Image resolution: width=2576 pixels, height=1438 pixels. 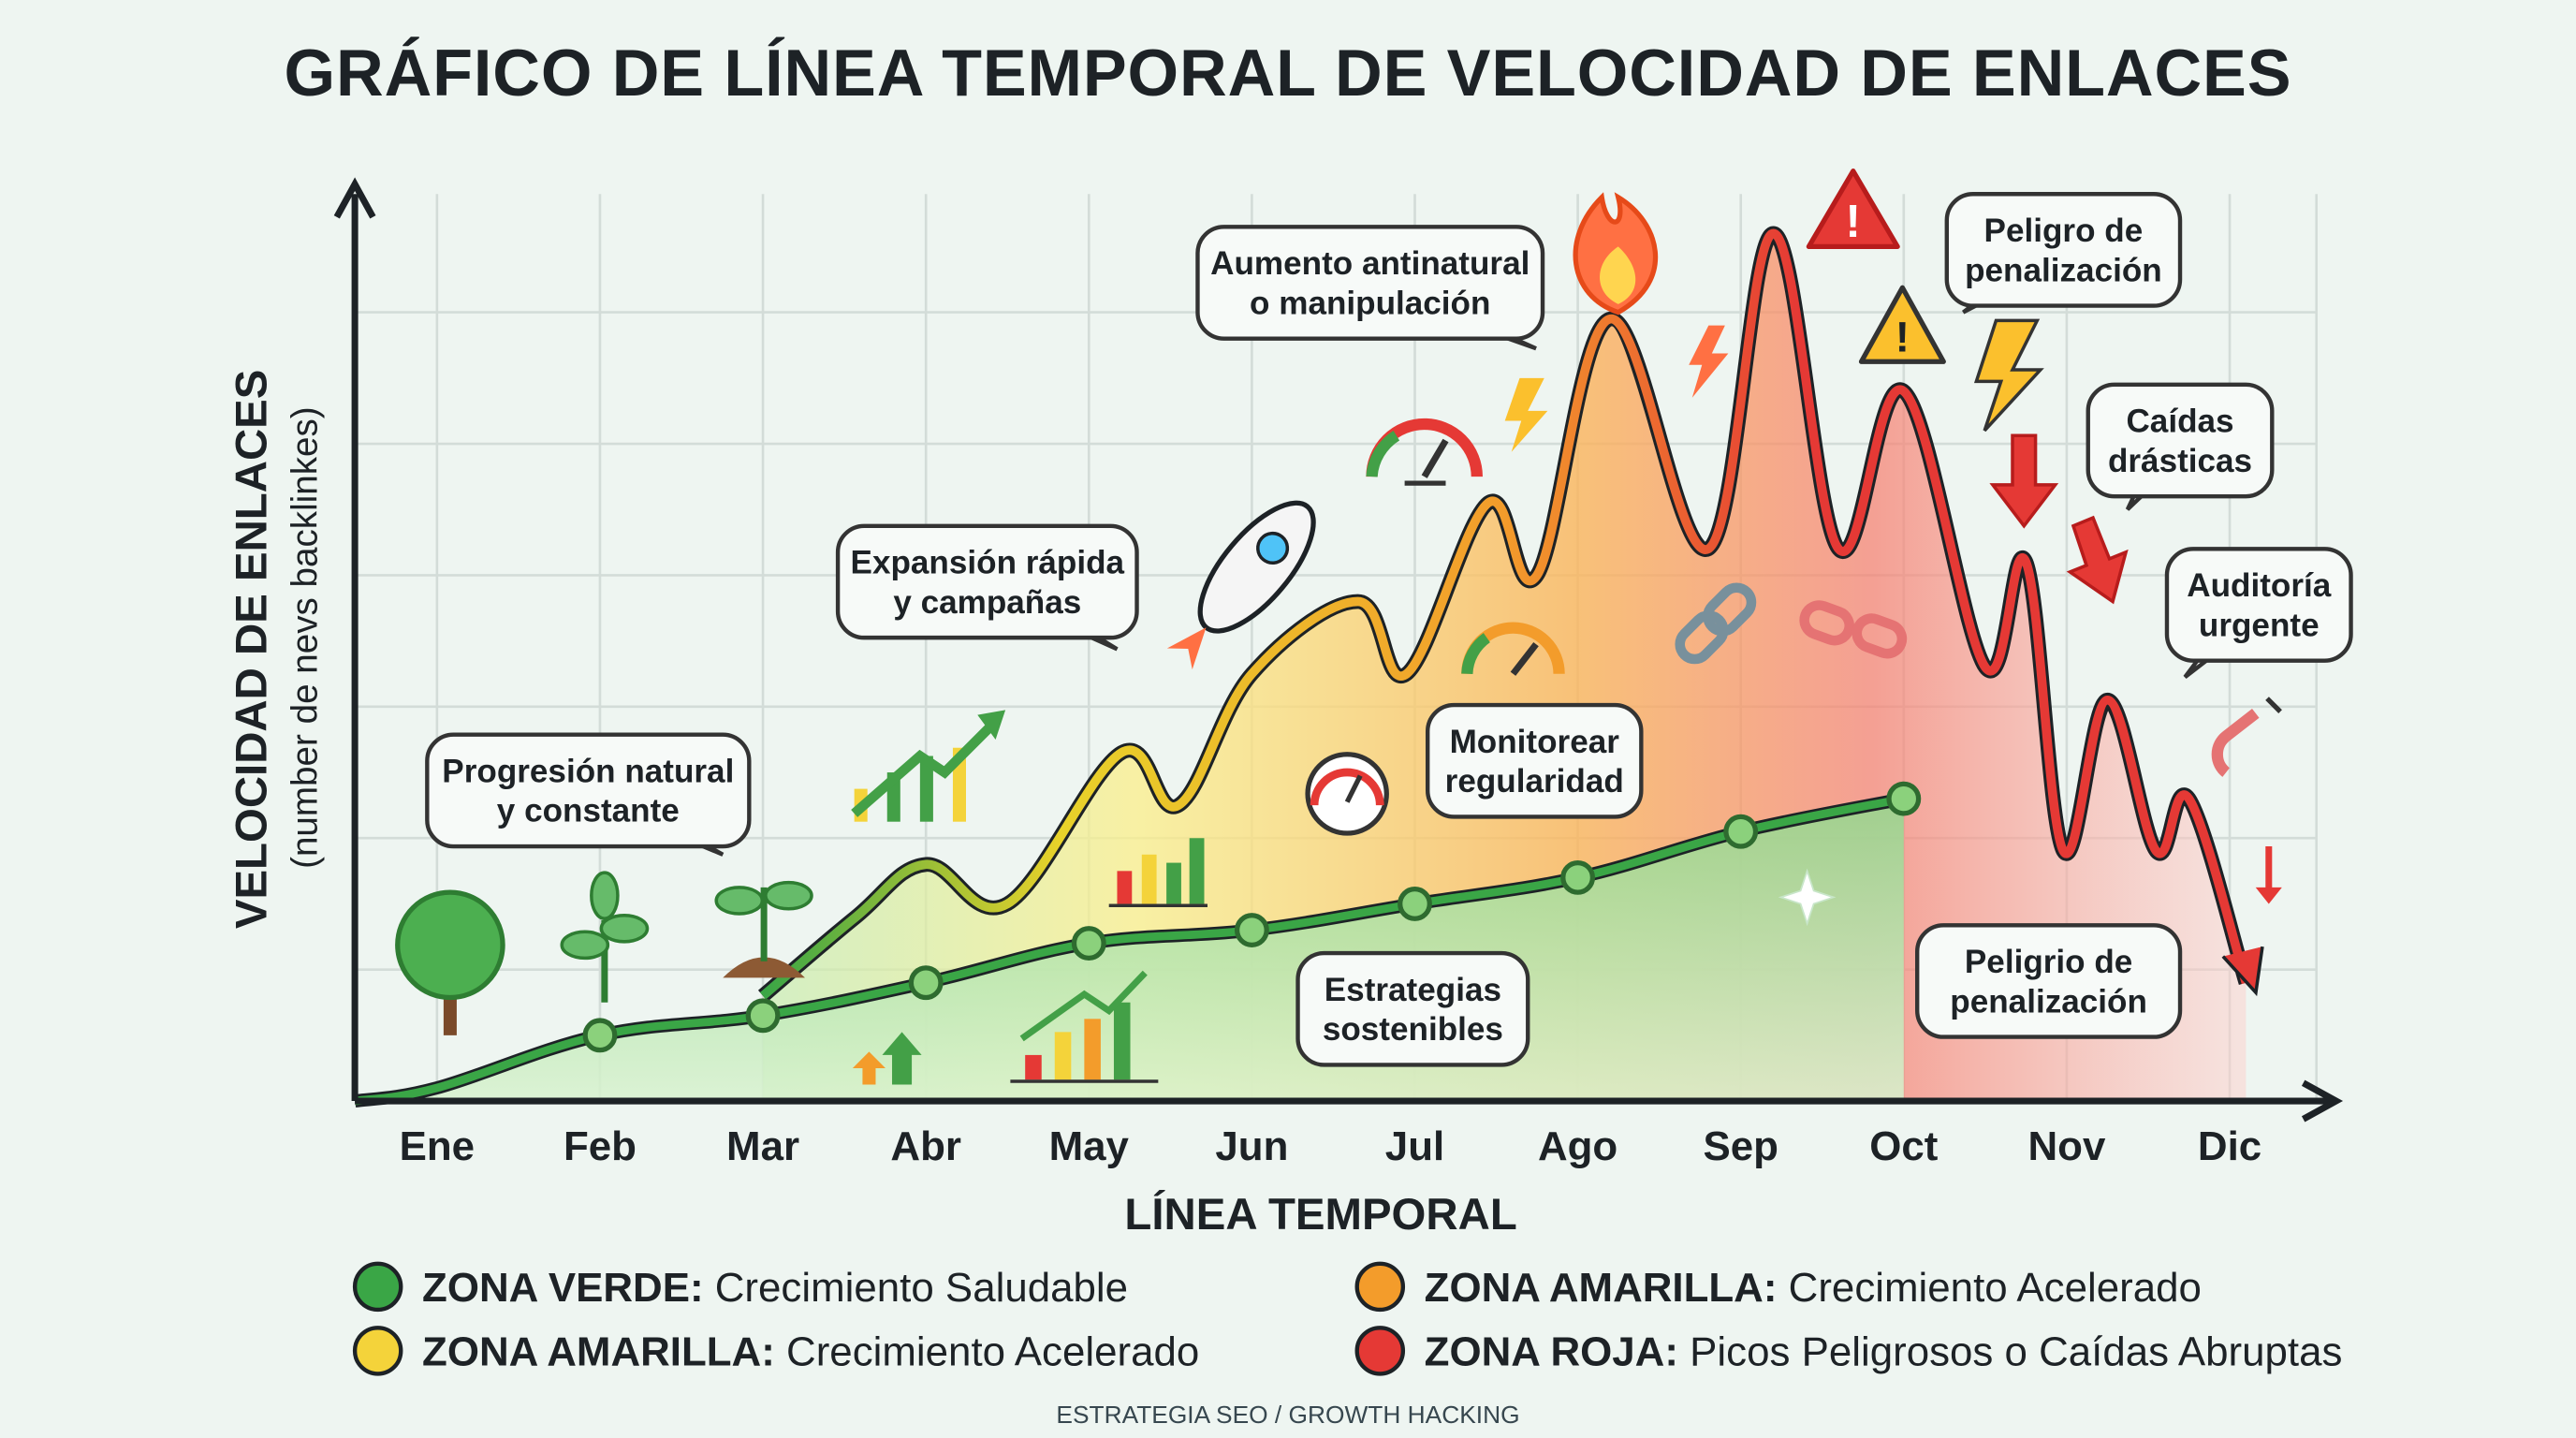 What do you see at coordinates (1413, 1029) in the screenshot?
I see `callout-text: sostenibles` at bounding box center [1413, 1029].